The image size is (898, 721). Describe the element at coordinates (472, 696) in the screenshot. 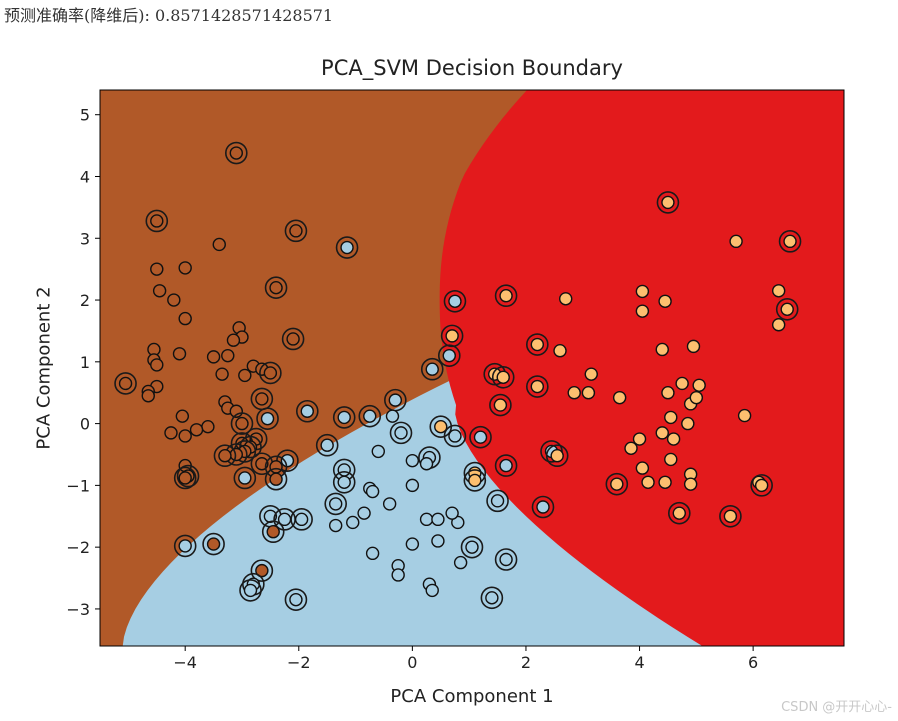

I see `x-axis-label: PCA Component 1` at that location.